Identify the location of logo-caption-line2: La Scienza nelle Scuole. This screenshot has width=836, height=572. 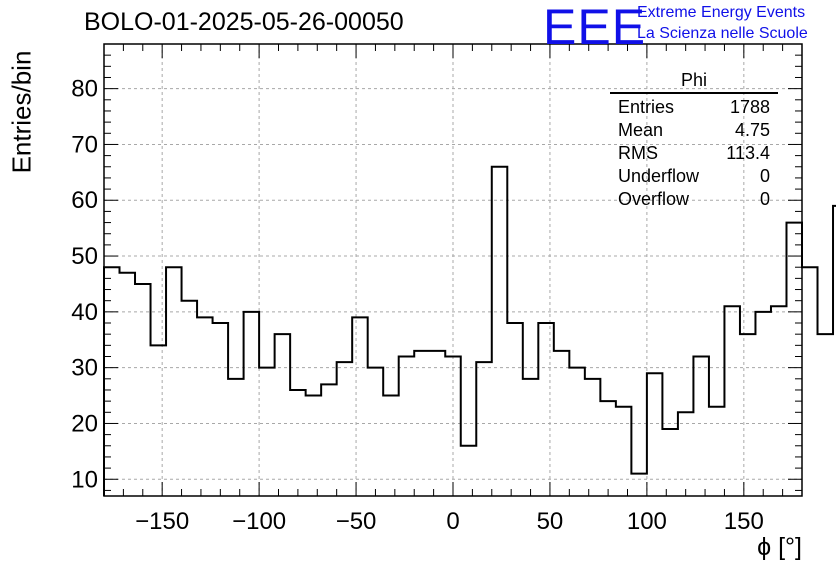
(722, 33).